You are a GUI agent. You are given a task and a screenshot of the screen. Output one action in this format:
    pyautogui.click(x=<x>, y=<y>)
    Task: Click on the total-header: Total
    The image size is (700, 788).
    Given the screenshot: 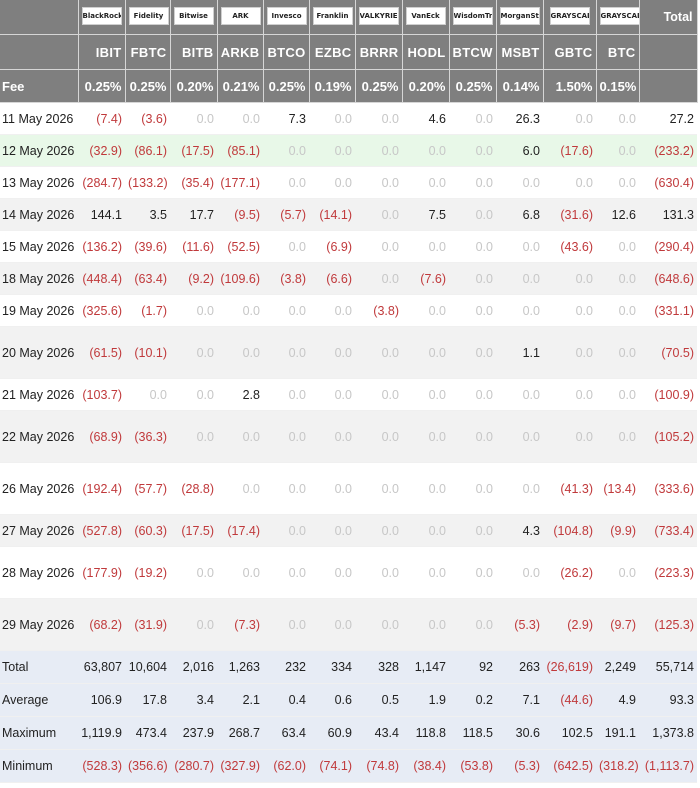 What is the action you would take?
    pyautogui.click(x=668, y=17)
    